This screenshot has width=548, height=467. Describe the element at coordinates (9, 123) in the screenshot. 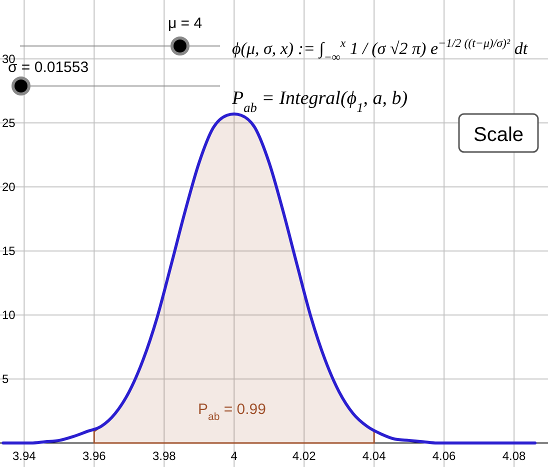

I see `y-tick-label: 25` at that location.